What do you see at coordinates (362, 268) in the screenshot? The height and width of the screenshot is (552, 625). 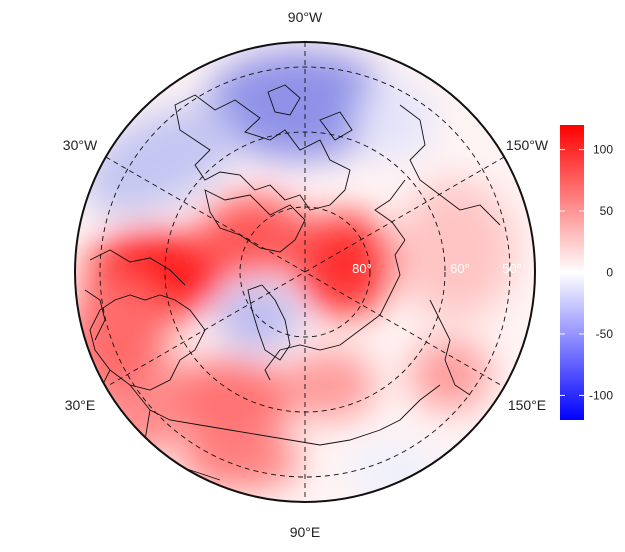 I see `lat-label-80: 80°` at bounding box center [362, 268].